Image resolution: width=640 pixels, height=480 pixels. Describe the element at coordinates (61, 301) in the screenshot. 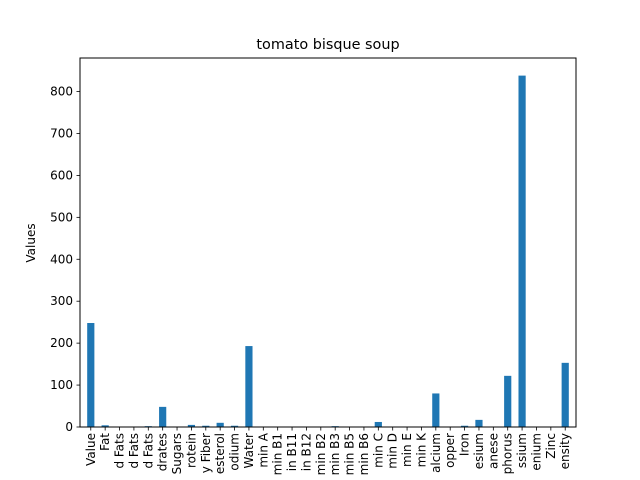

I see `y-tick-label: 300` at that location.